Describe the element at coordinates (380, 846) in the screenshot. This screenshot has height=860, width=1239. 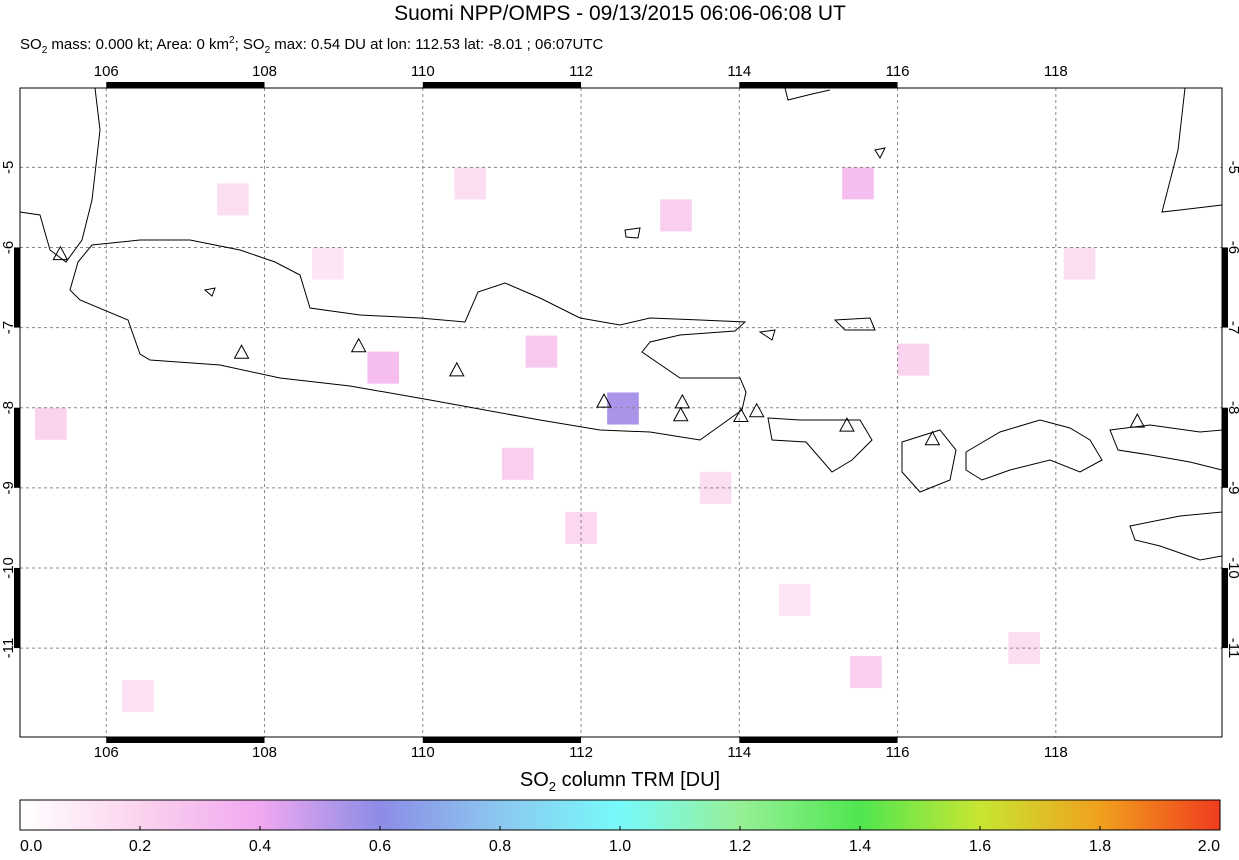
I see `colorbar-tick-label: 0.6` at that location.